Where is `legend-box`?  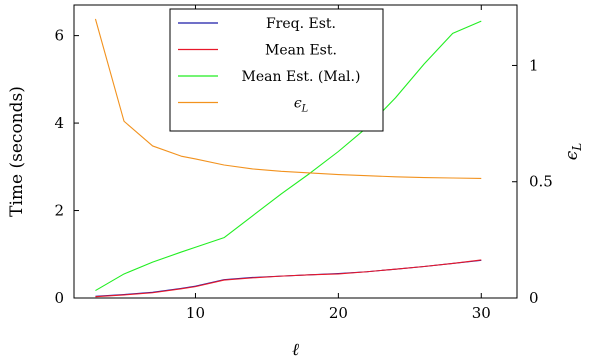 legend-box is located at coordinates (276, 70).